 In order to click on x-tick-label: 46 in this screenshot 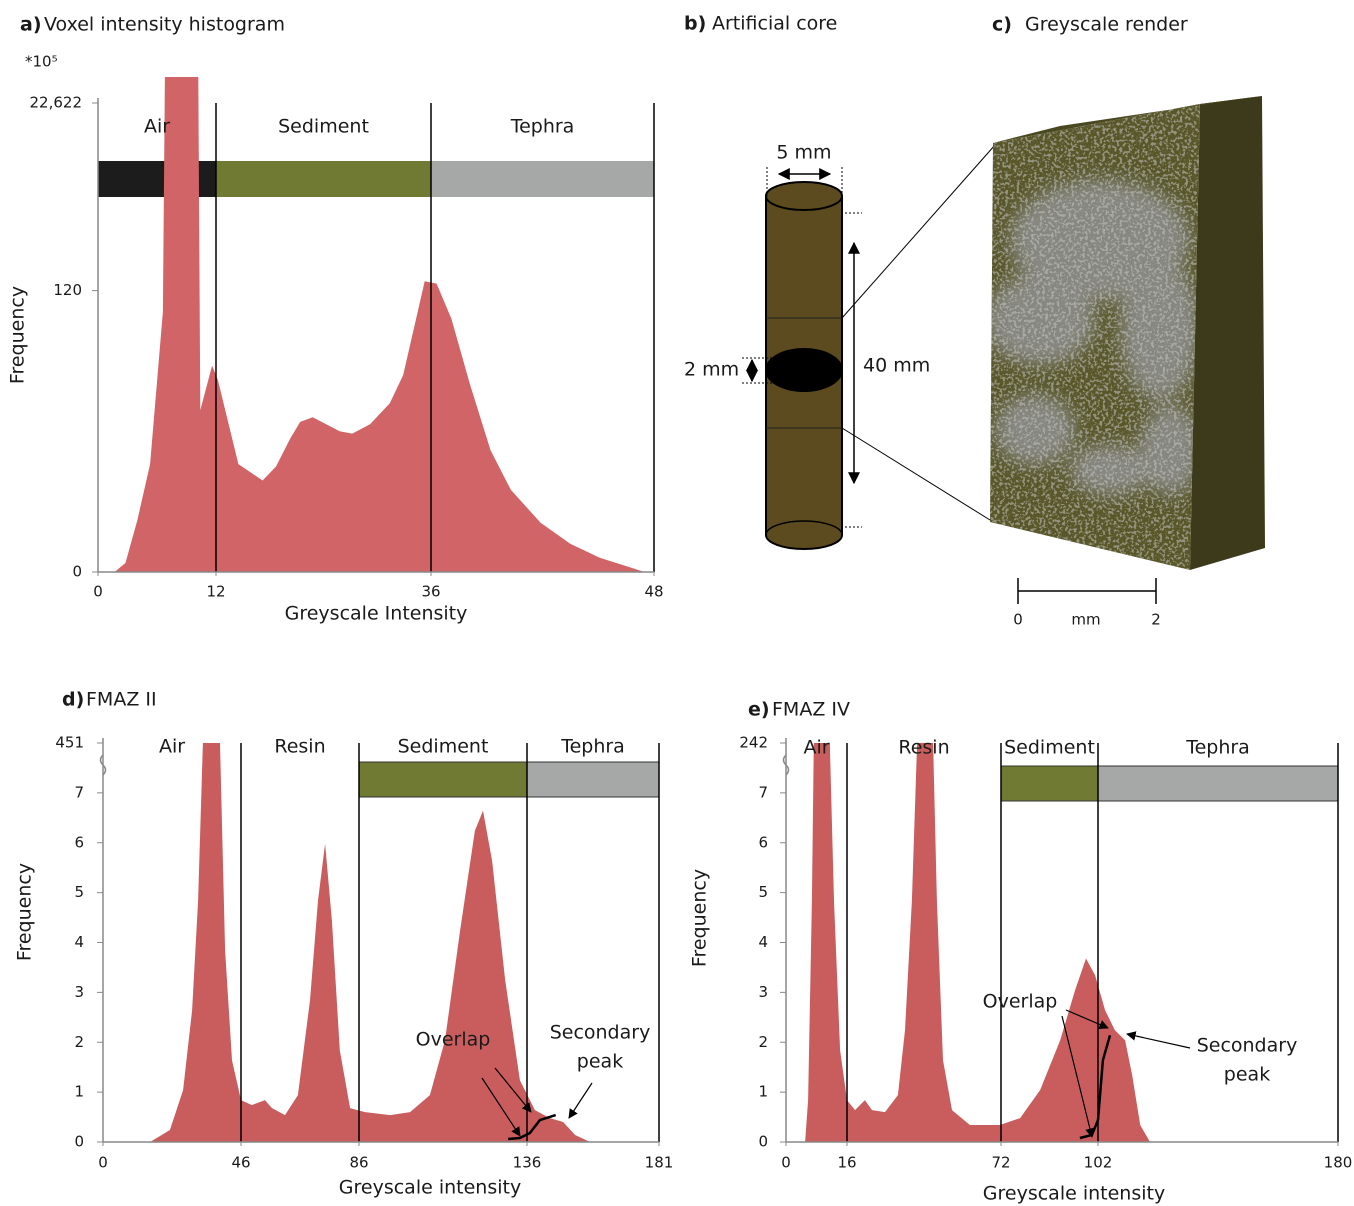, I will do `click(240, 1163)`.